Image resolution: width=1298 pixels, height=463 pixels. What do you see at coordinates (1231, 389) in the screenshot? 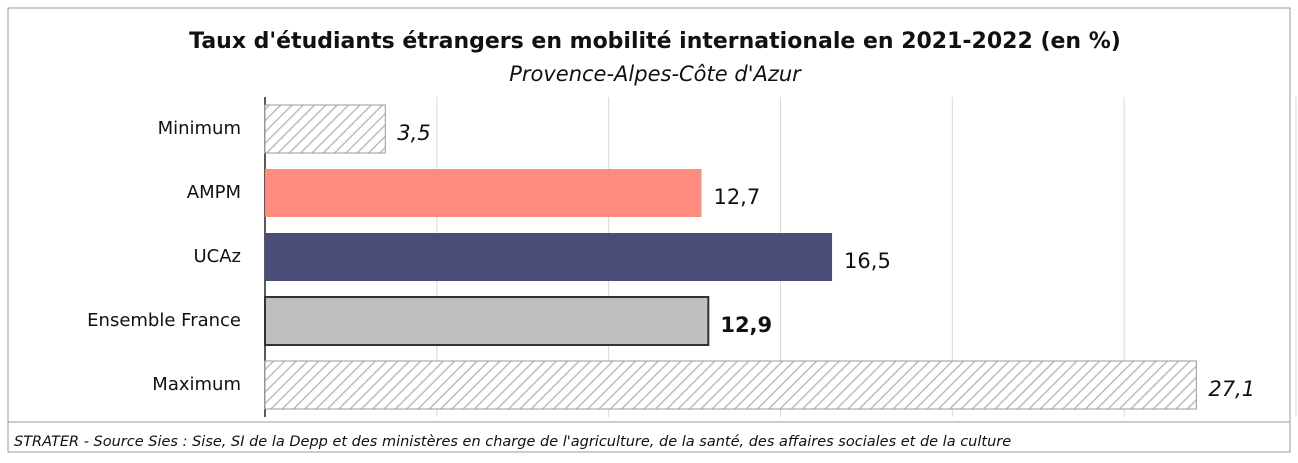
I see `value-label: 27,1` at bounding box center [1231, 389].